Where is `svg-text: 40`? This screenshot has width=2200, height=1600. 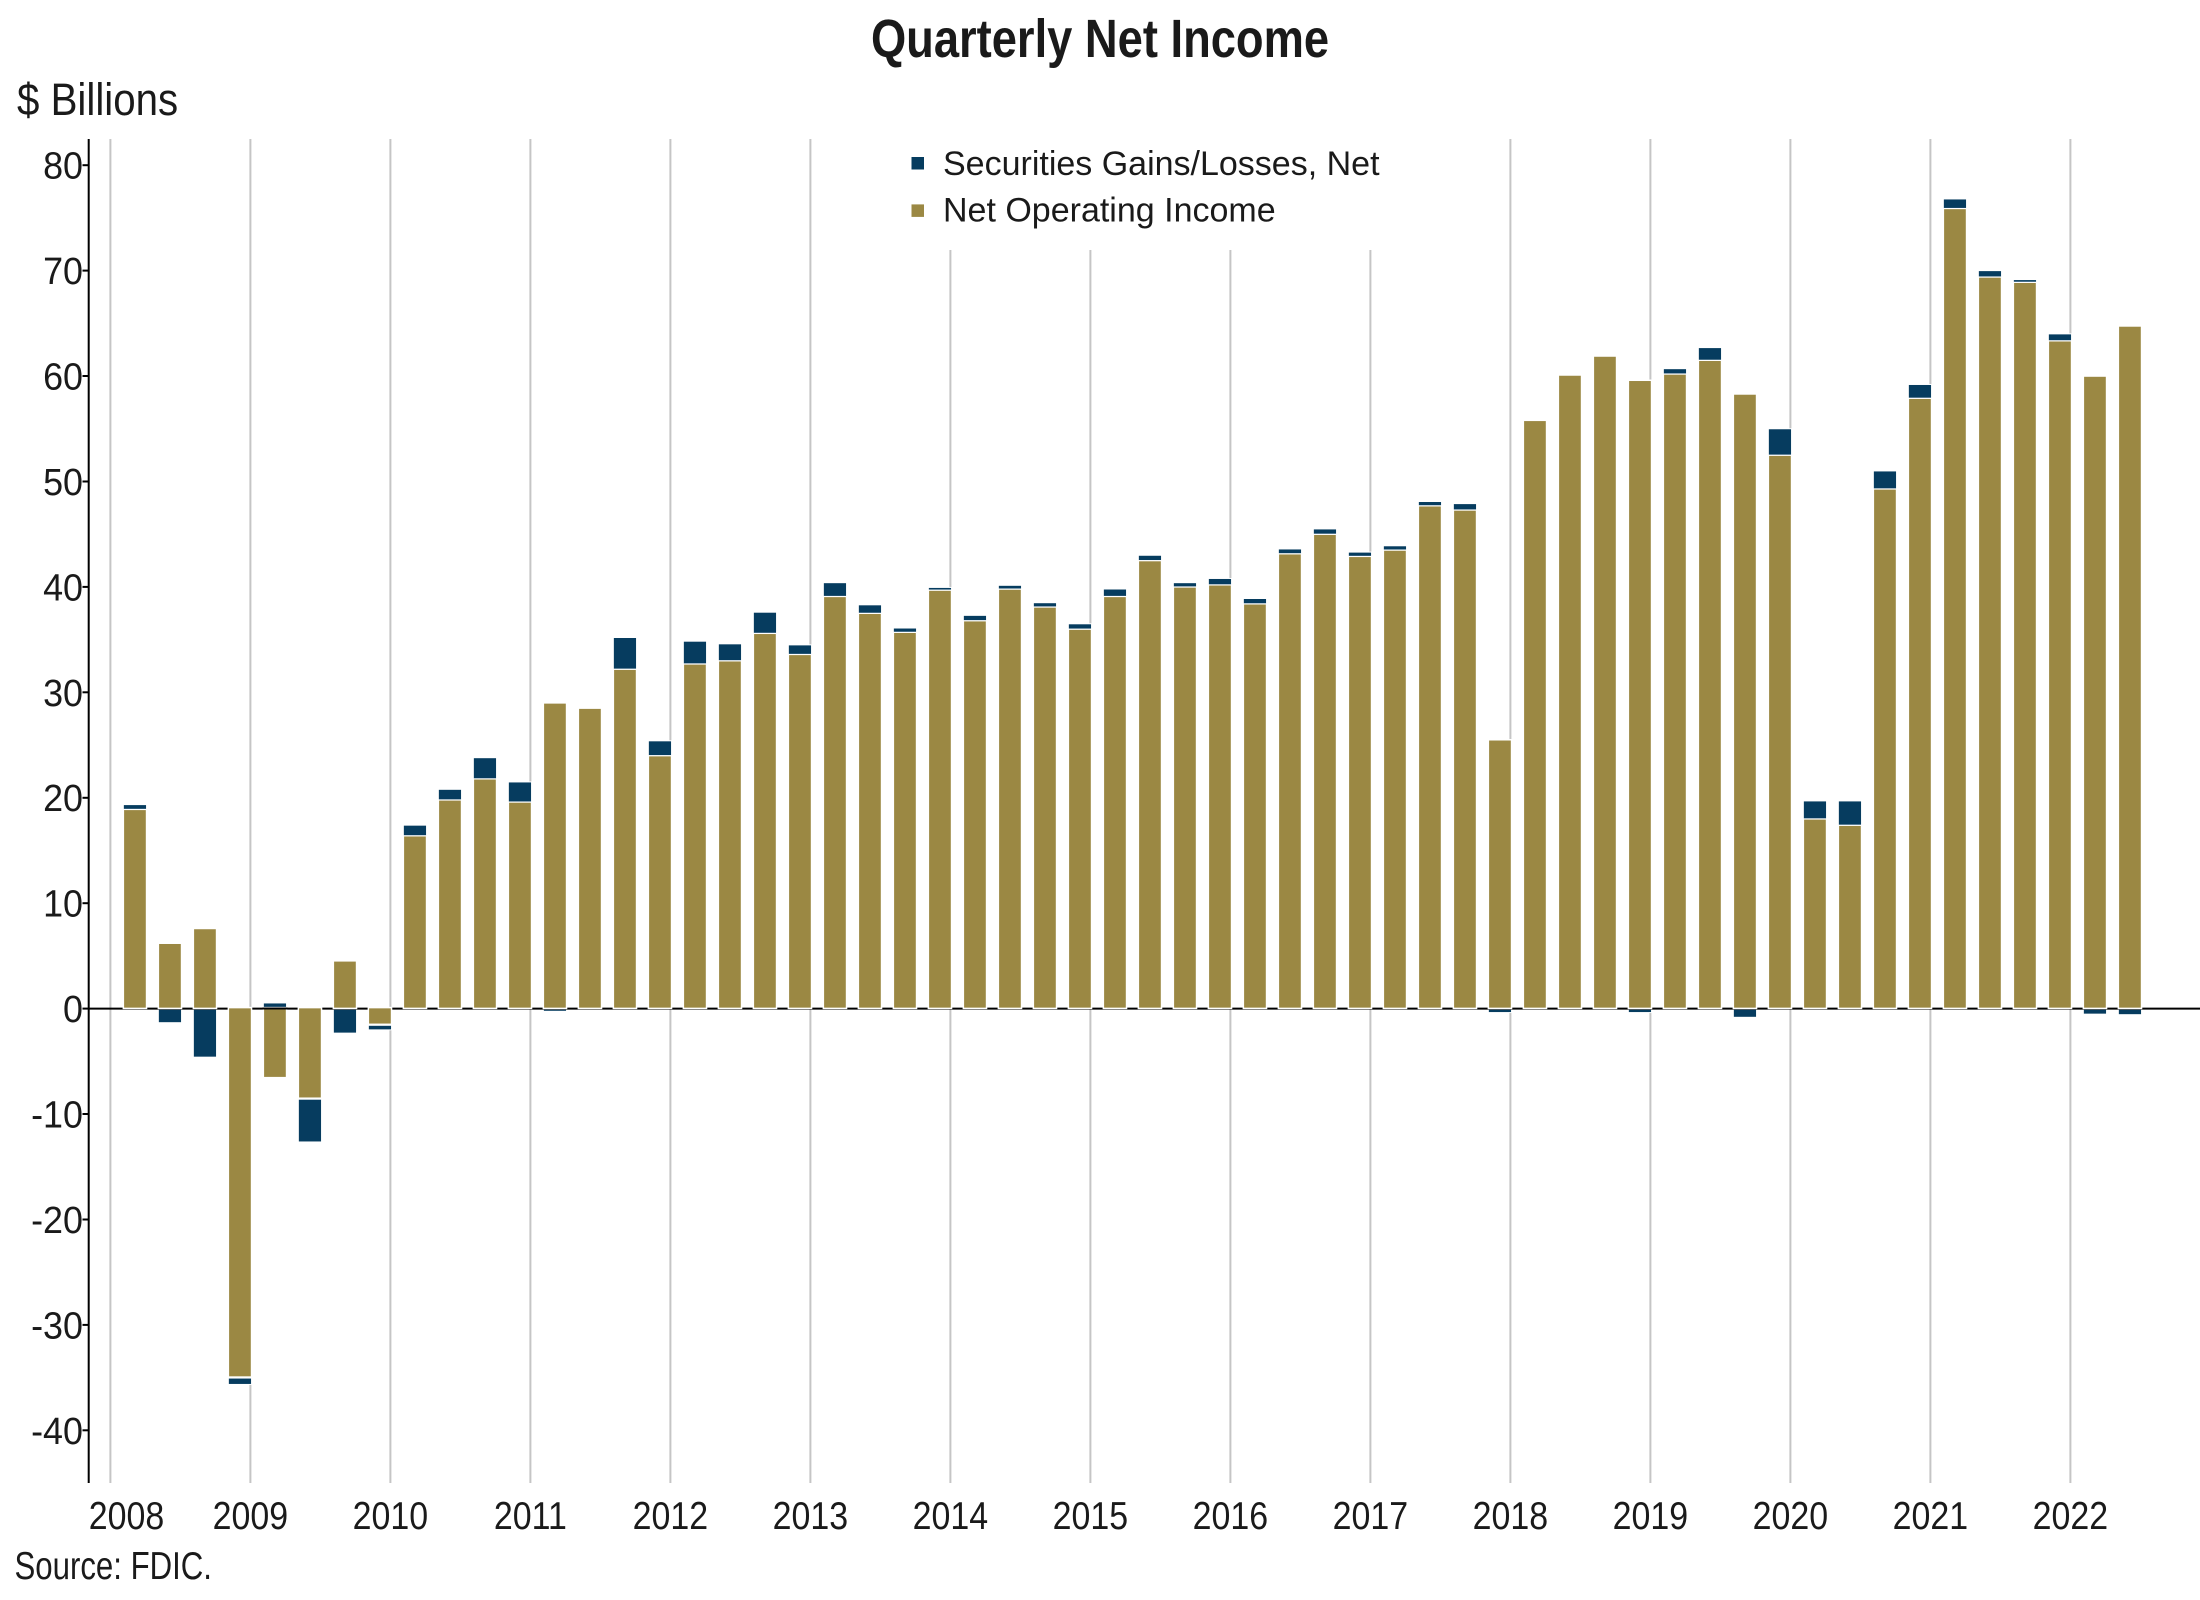
svg-text: 40 is located at coordinates (63, 587).